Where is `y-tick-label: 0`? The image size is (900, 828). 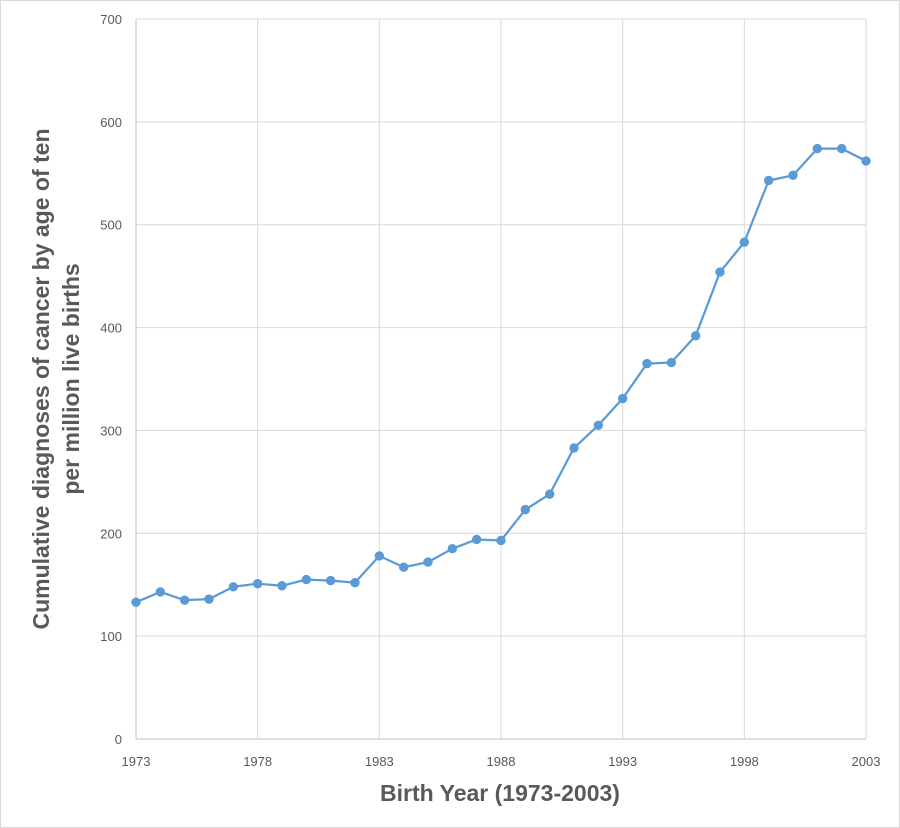
y-tick-label: 0 is located at coordinates (118, 739).